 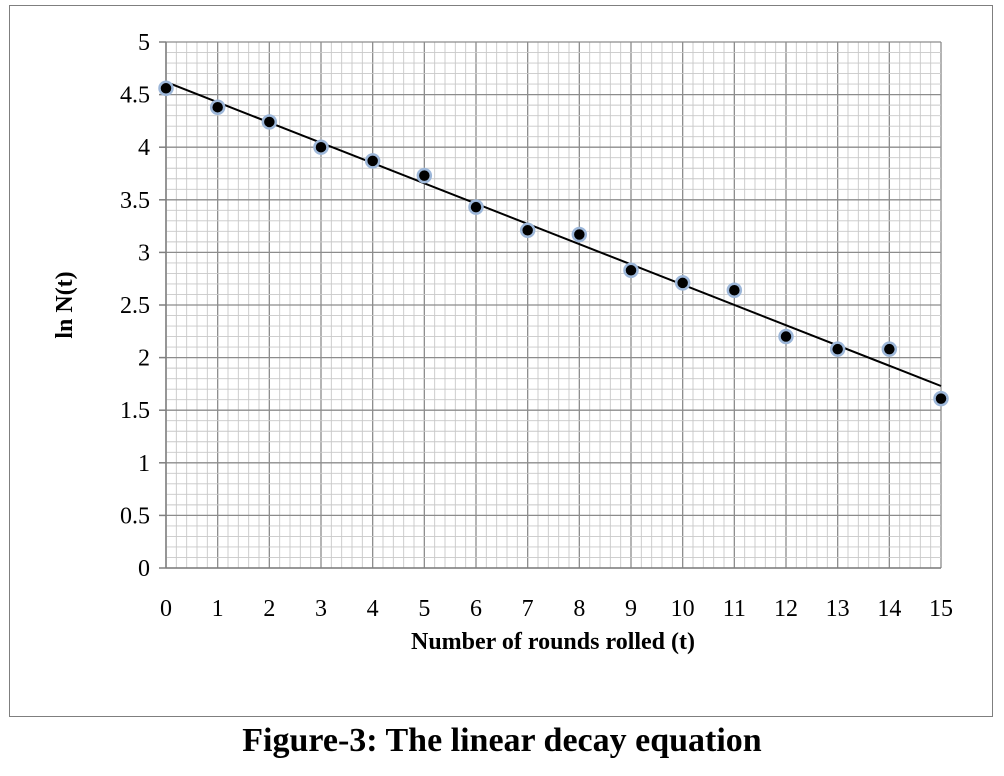 What do you see at coordinates (556, 609) in the screenshot?
I see `x-tick-labels: 0 1 2 3 4 5 6 7 8 9 10 11 12 13 14 15` at bounding box center [556, 609].